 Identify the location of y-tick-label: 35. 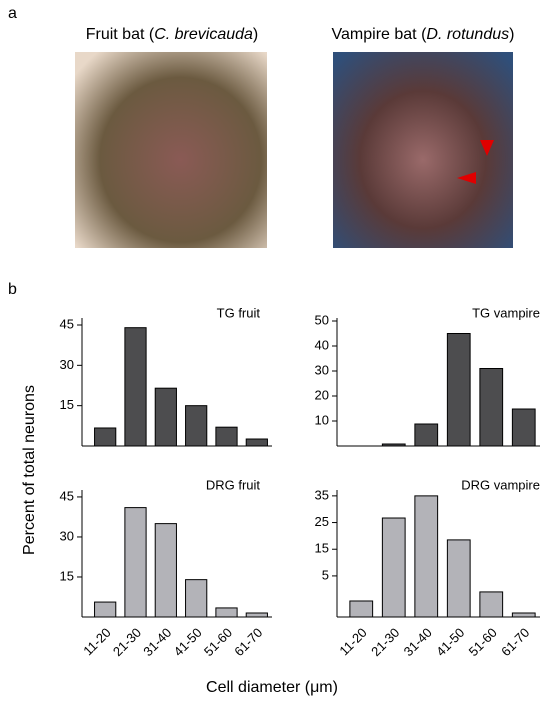
(322, 494).